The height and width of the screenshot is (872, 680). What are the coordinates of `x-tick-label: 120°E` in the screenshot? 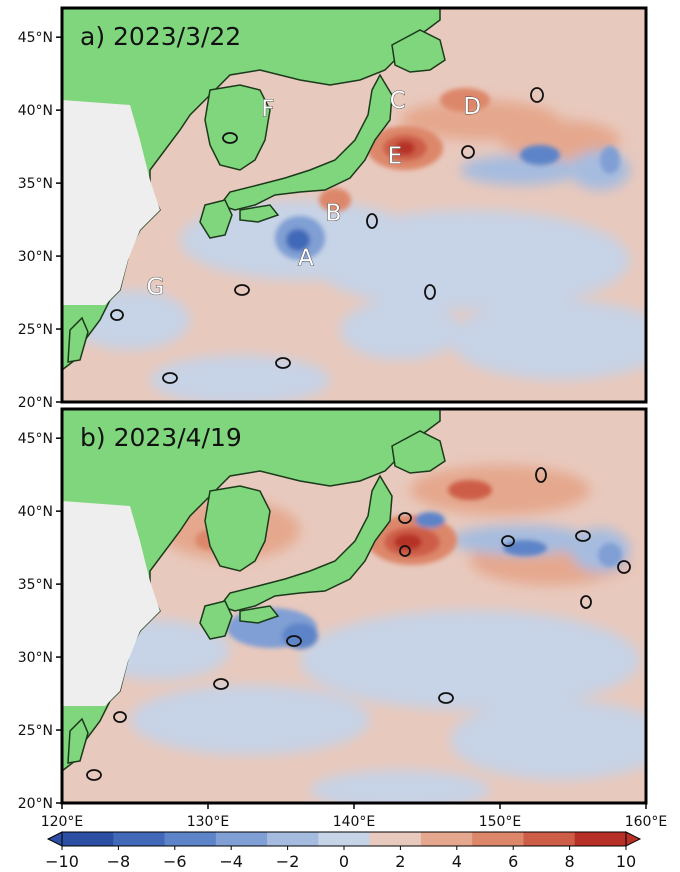 It's located at (62, 822).